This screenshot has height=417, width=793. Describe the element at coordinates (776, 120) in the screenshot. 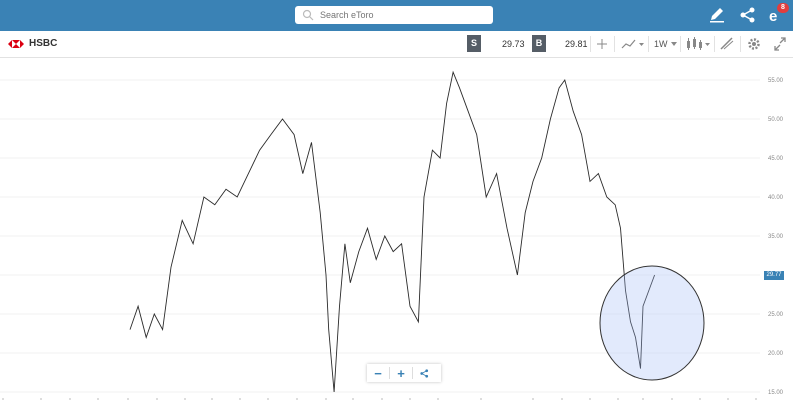

I see `y-tick-label: 50.00` at that location.